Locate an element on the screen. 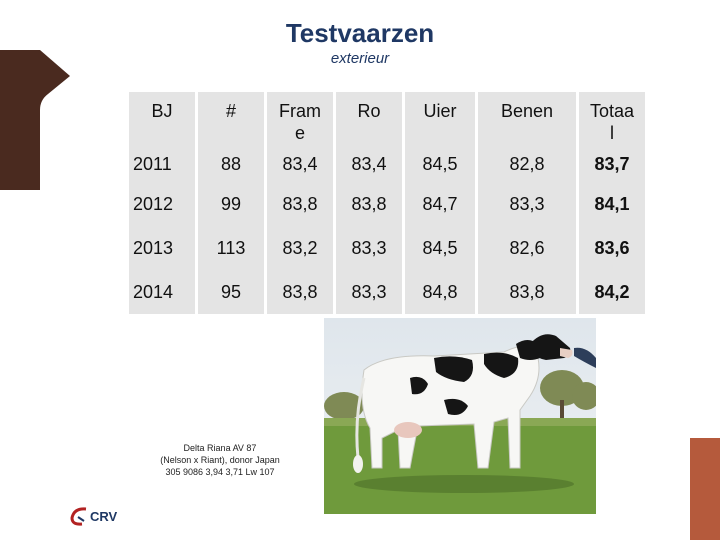 This screenshot has width=720, height=540. slide-title: Testvaarzen is located at coordinates (360, 33).